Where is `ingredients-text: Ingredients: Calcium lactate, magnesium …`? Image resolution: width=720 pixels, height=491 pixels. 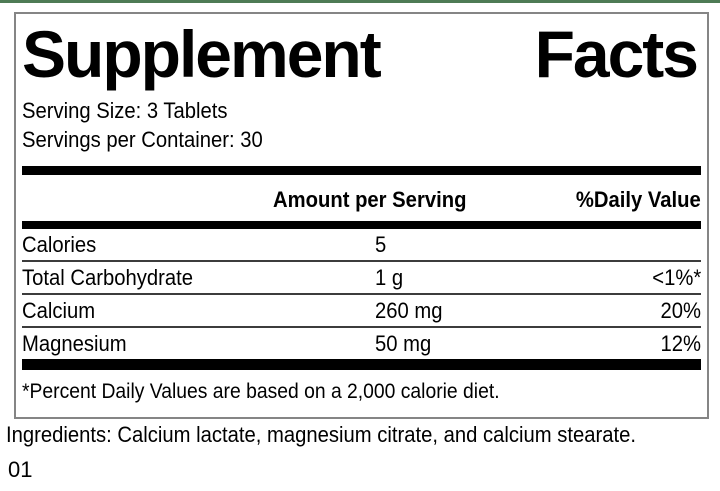
ingredients-text: Ingredients: Calcium lactate, magnesium … is located at coordinates (321, 434).